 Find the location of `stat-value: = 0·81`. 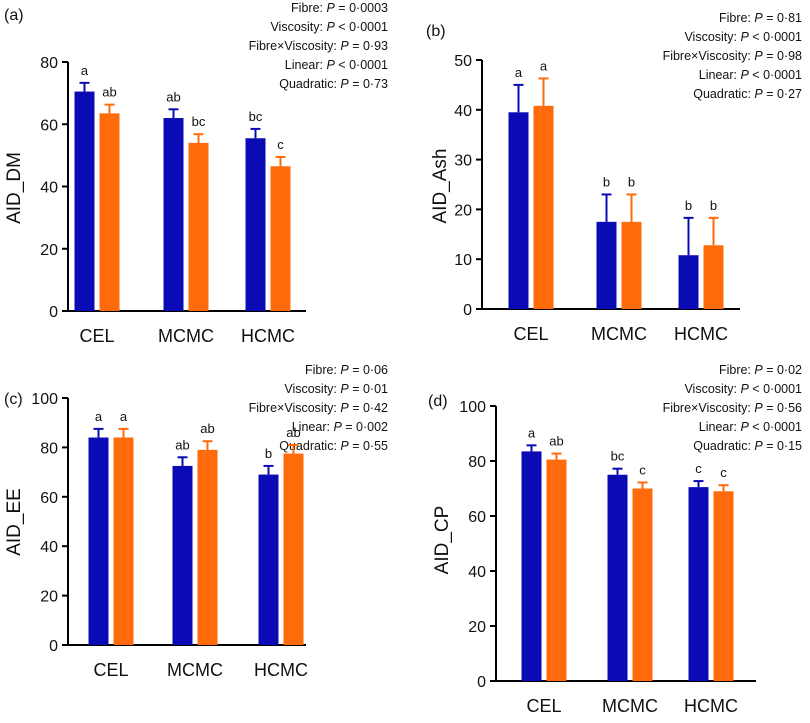

stat-value: = 0·81 is located at coordinates (782, 18).